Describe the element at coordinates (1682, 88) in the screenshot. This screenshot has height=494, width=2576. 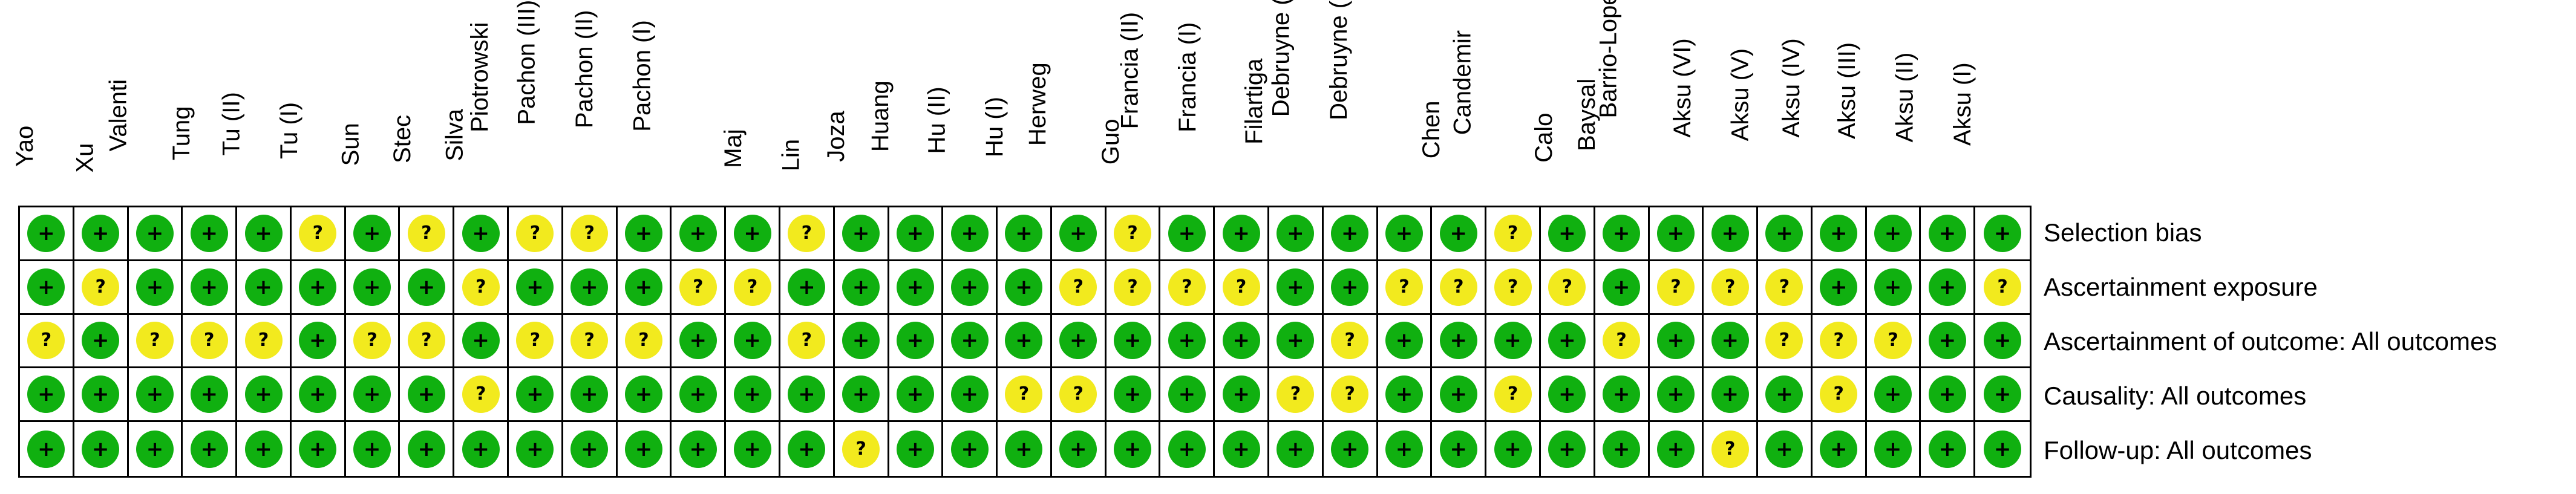
I see `study-label-text: Aksu (VI)` at that location.